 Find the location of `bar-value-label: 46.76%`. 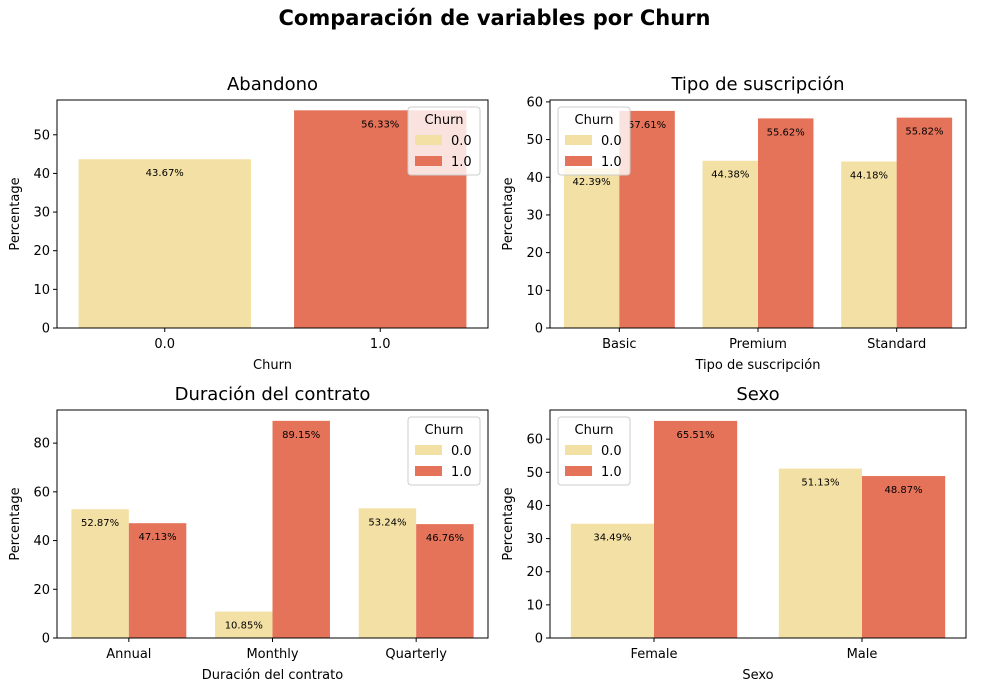

bar-value-label: 46.76% is located at coordinates (445, 538).